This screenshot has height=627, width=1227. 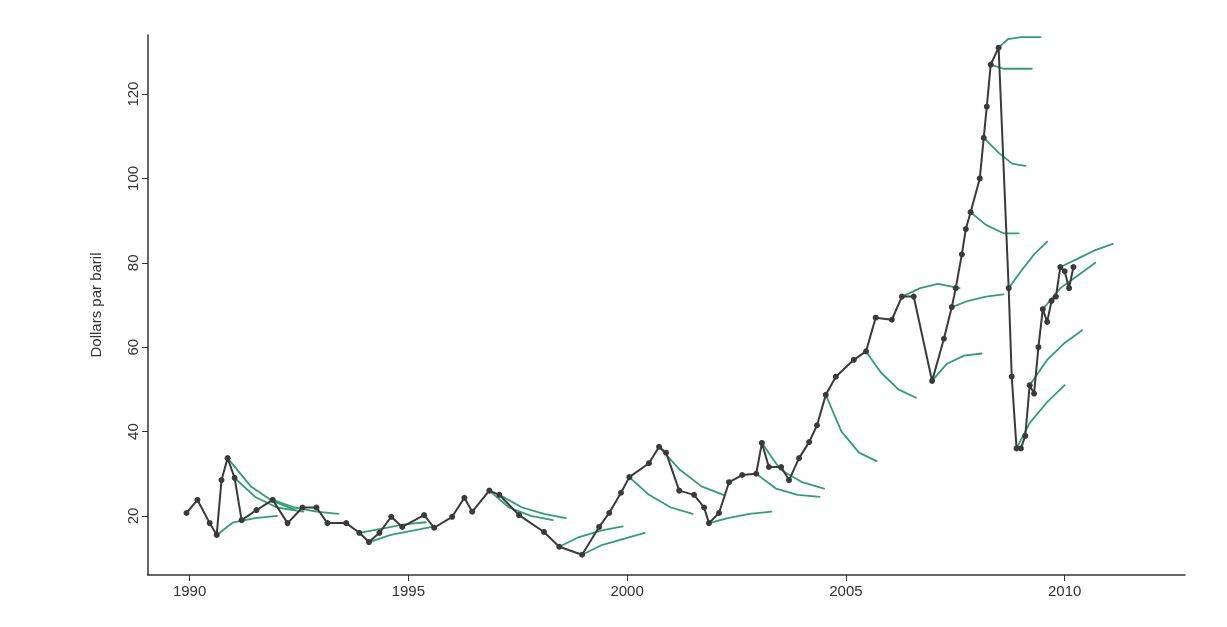 What do you see at coordinates (132, 347) in the screenshot?
I see `y-tick-label: 60` at bounding box center [132, 347].